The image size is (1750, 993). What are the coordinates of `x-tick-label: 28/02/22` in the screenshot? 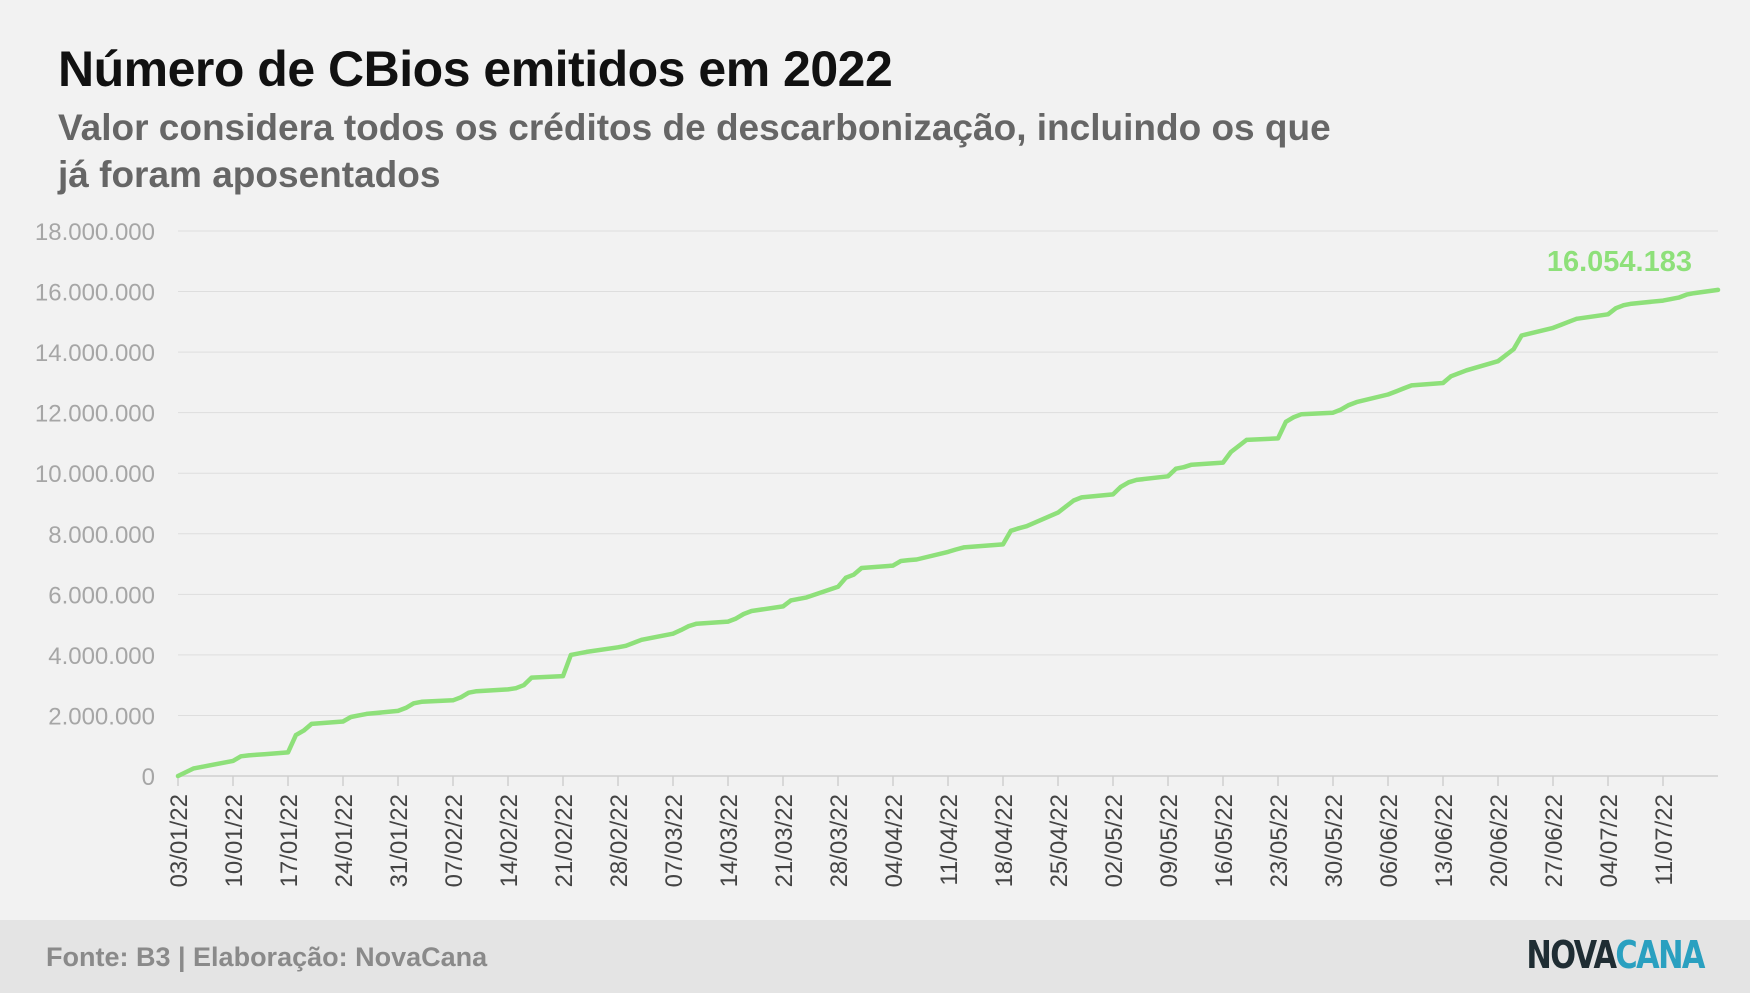 It's located at (619, 840).